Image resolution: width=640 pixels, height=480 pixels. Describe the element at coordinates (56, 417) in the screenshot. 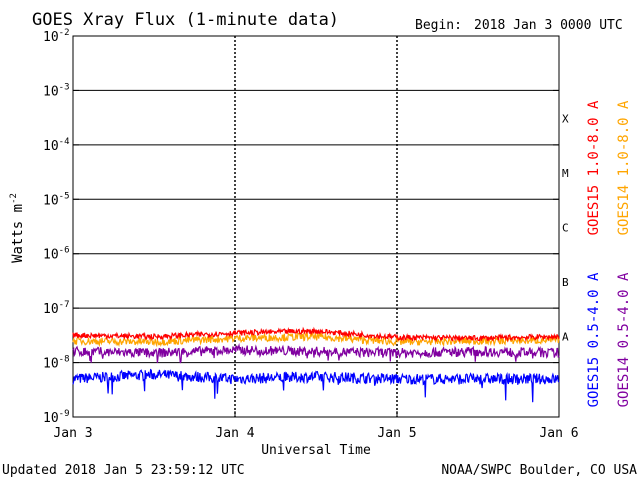

I see `y-tick-label: 10⁻⁹` at that location.